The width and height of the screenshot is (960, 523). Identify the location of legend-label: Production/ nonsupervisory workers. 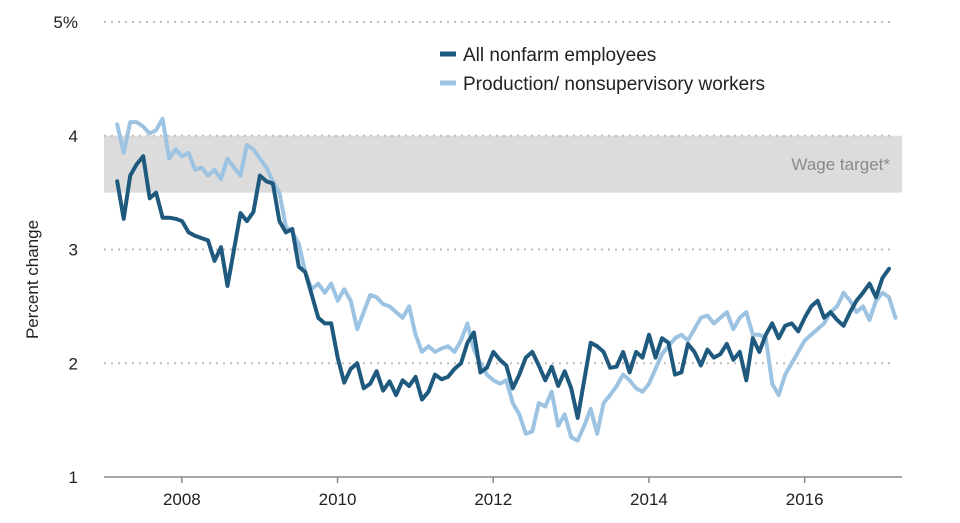
(614, 84).